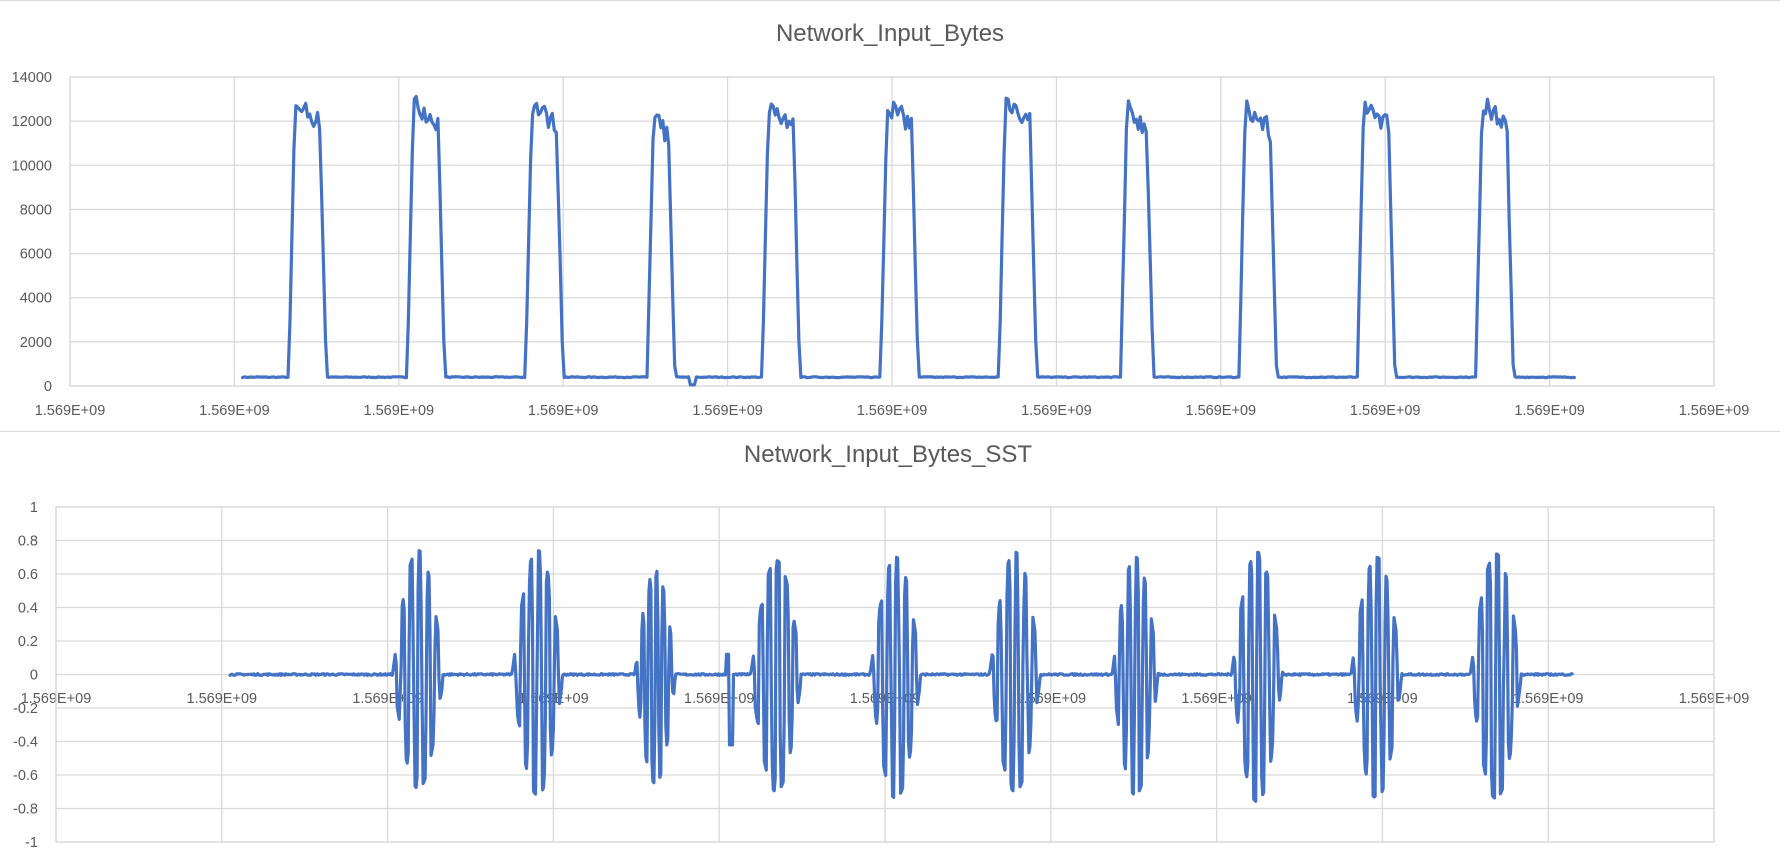  What do you see at coordinates (25, 709) in the screenshot?
I see `y-tick-label: -0.2` at bounding box center [25, 709].